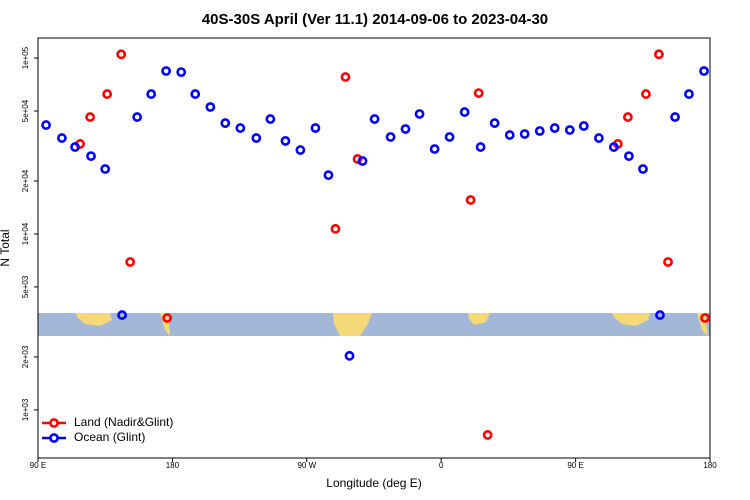 Image resolution: width=750 pixels, height=500 pixels. Describe the element at coordinates (25, 233) in the screenshot. I see `y-tick-label: 1e+04` at that location.